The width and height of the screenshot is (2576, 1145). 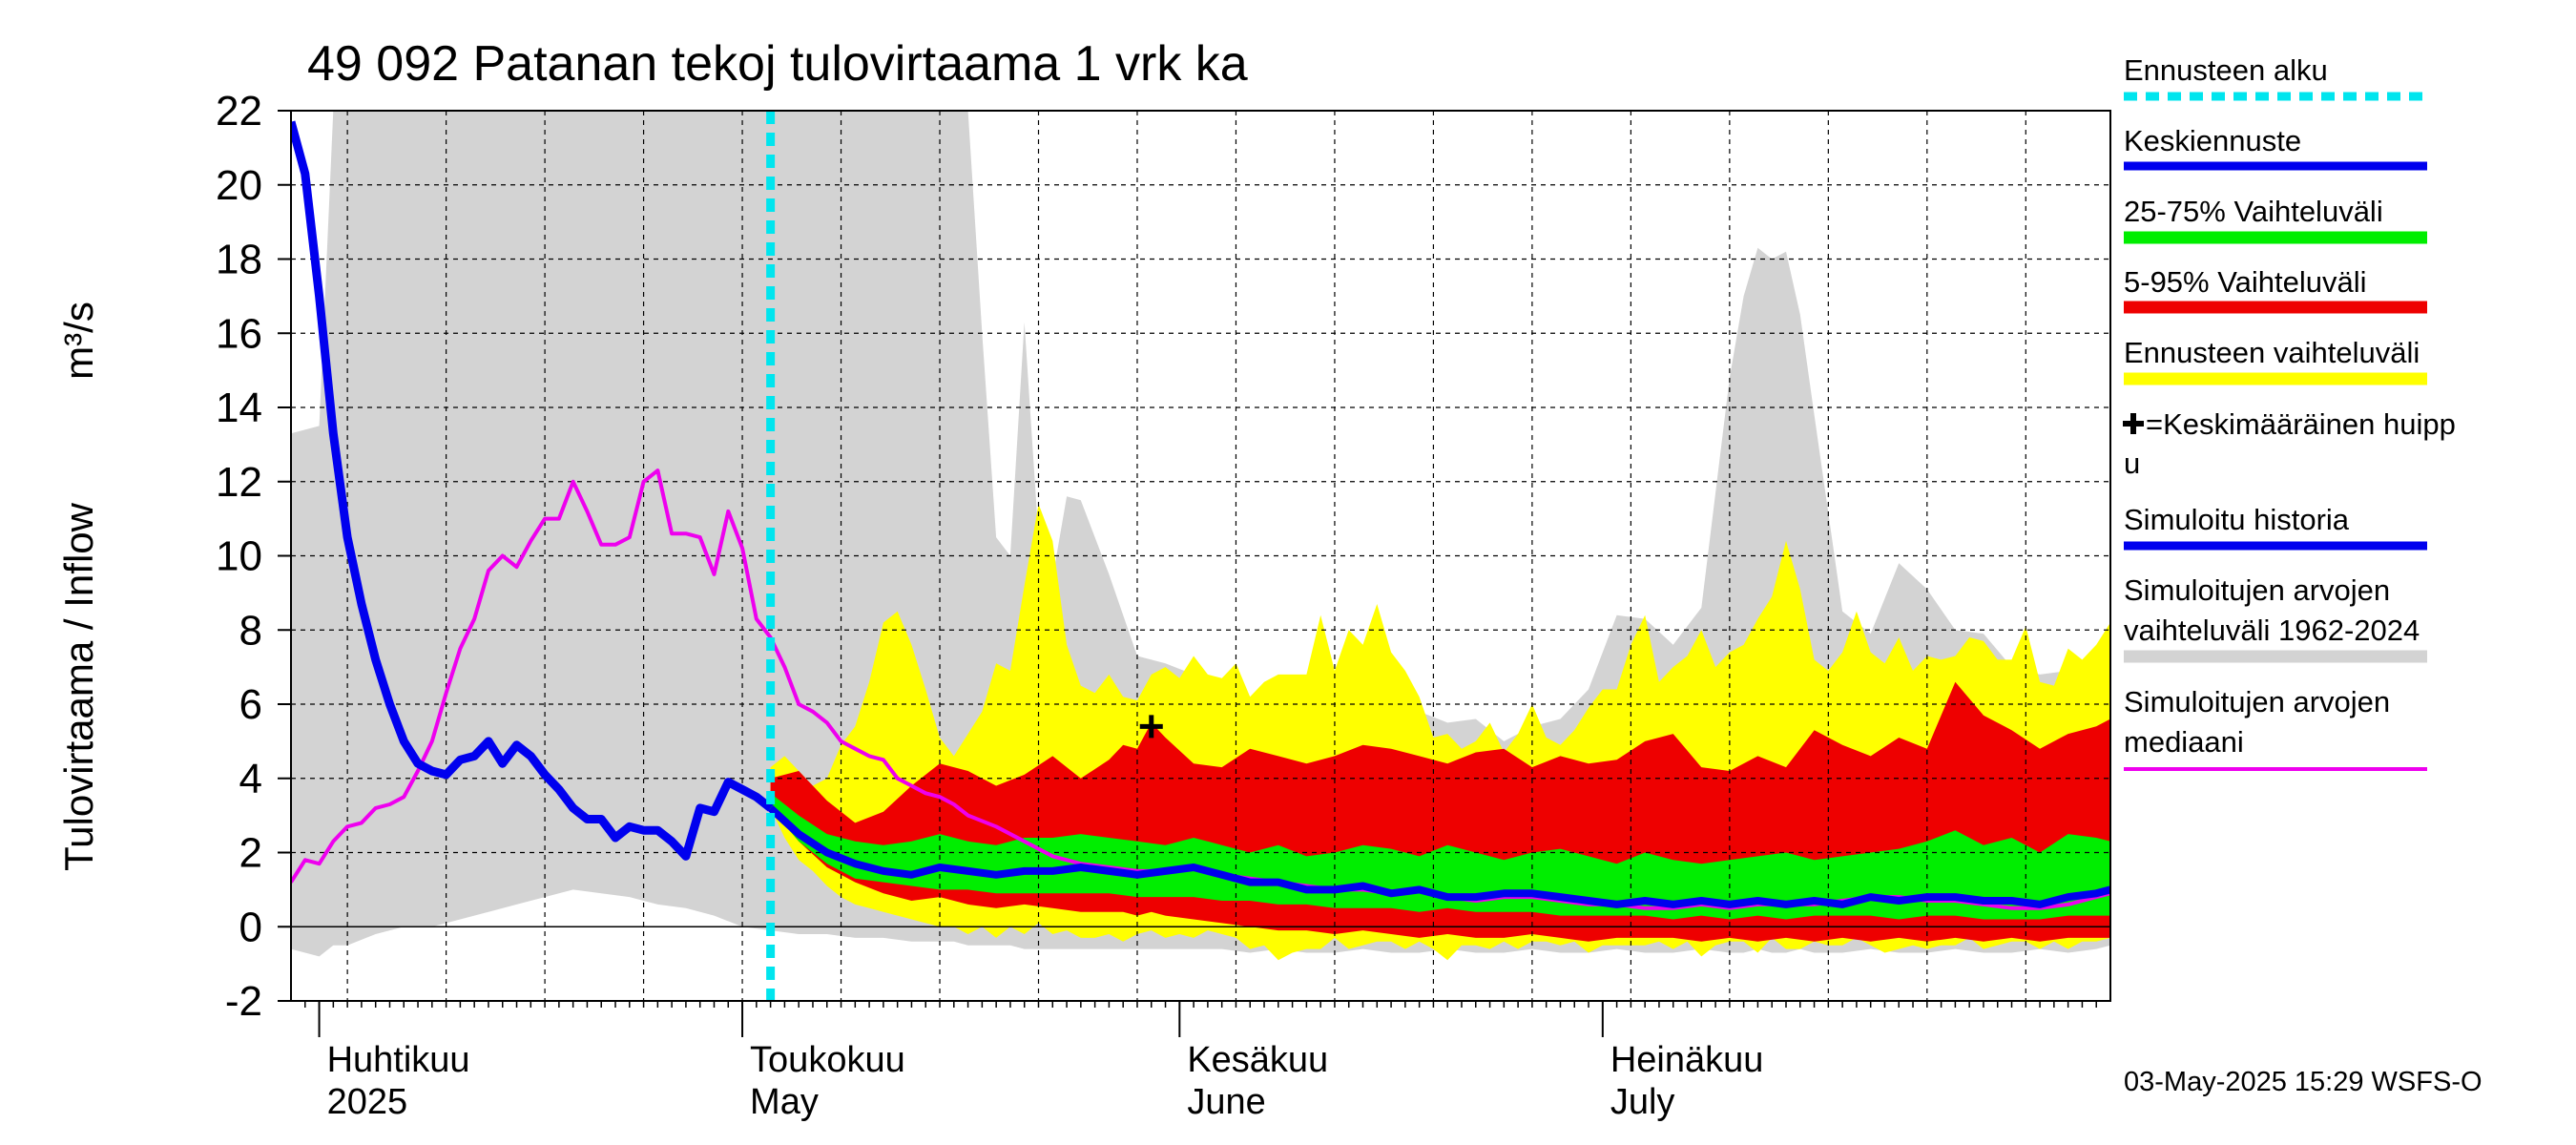 What do you see at coordinates (243, 1001) in the screenshot?
I see `y-tick-label: -2` at bounding box center [243, 1001].